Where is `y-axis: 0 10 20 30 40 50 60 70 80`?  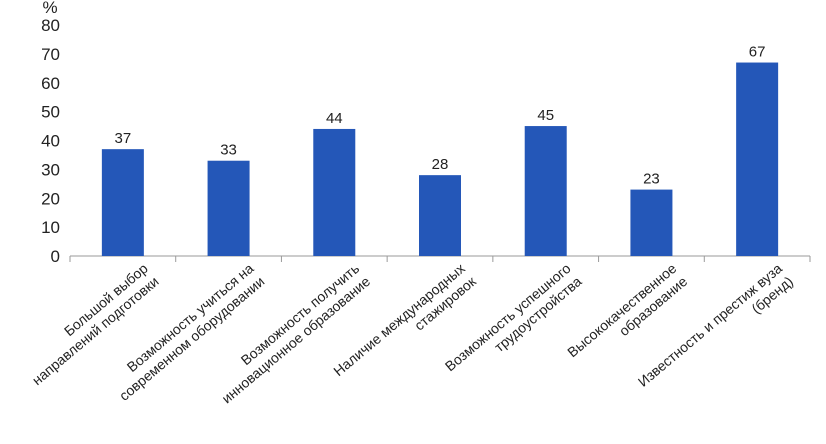 y-axis: 0 10 20 30 40 50 60 70 80 is located at coordinates (50, 141).